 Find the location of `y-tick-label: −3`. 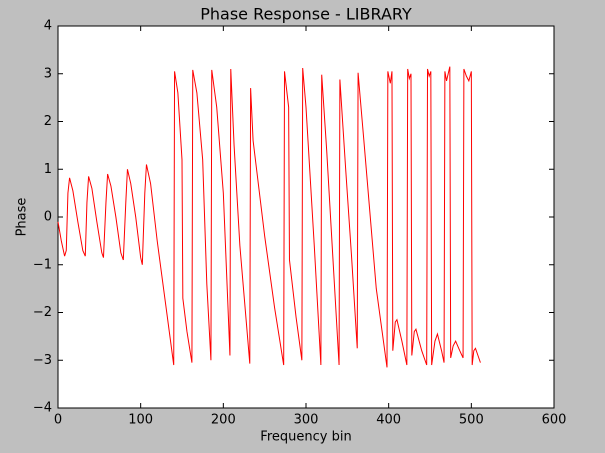

y-tick-label: −3 is located at coordinates (42, 360).